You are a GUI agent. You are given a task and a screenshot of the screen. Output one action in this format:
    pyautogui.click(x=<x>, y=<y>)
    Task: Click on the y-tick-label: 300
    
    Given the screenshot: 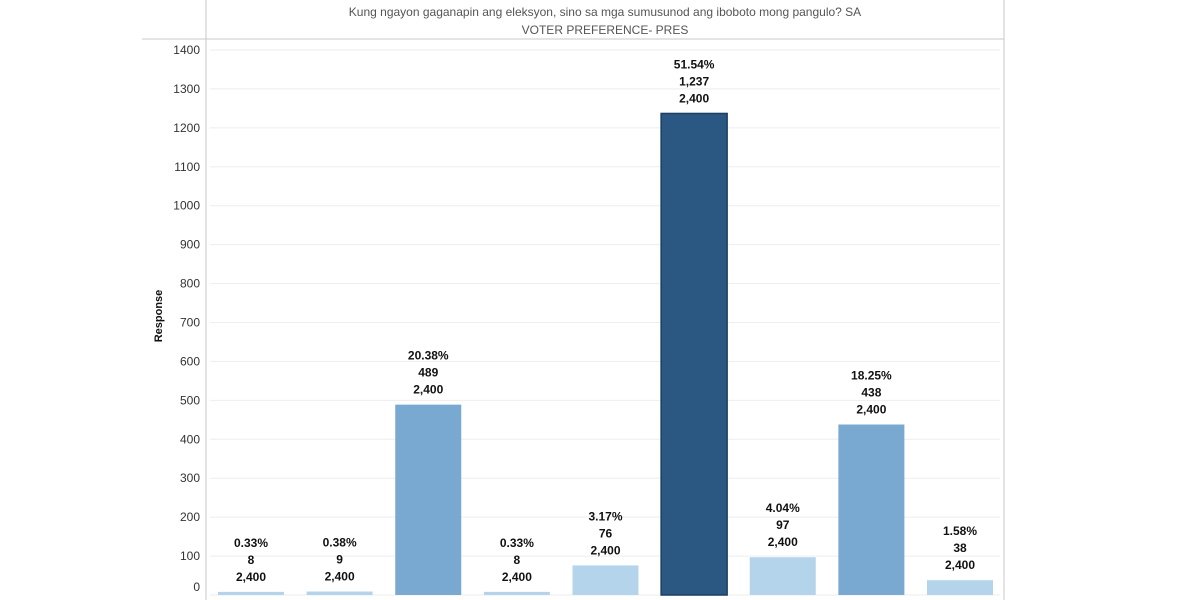 What is the action you would take?
    pyautogui.click(x=190, y=478)
    